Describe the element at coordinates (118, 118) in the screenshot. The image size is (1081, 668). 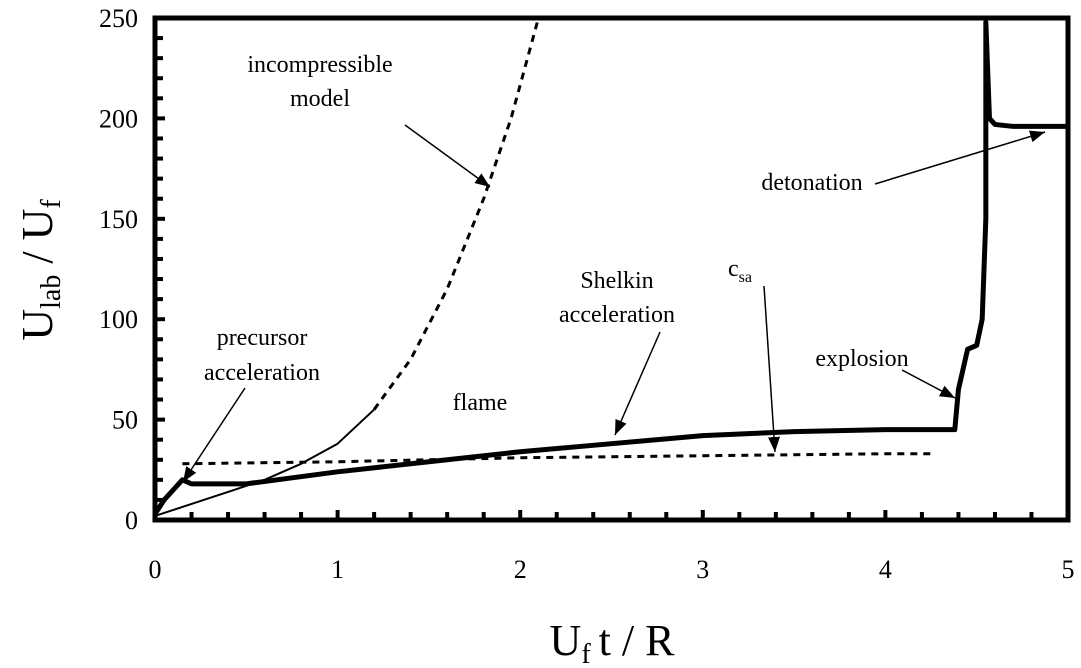
I see `y-tick-label: 200` at that location.